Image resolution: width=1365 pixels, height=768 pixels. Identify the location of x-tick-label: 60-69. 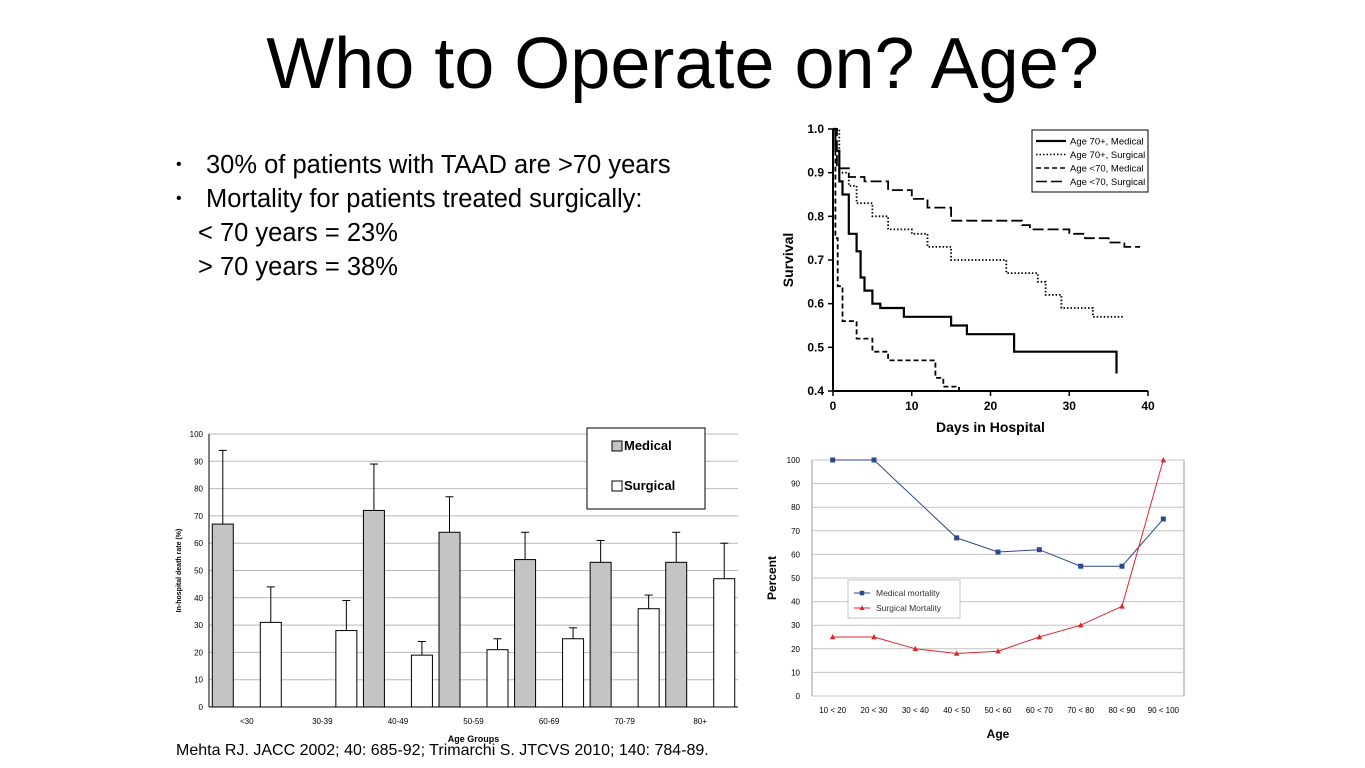
(549, 721).